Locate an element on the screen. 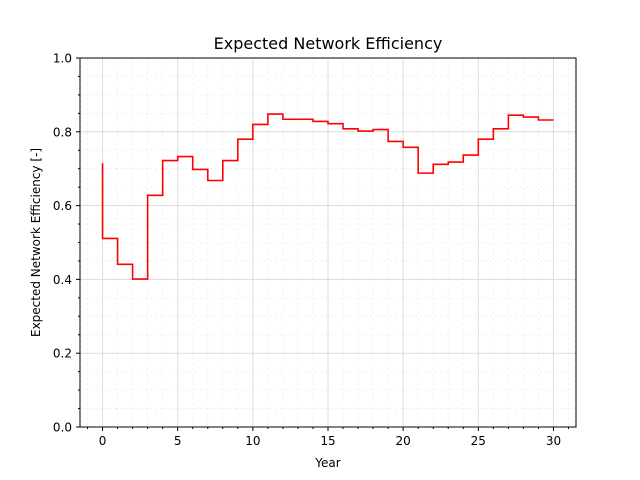 The width and height of the screenshot is (640, 480). x-tick-label: 15 is located at coordinates (327, 441).